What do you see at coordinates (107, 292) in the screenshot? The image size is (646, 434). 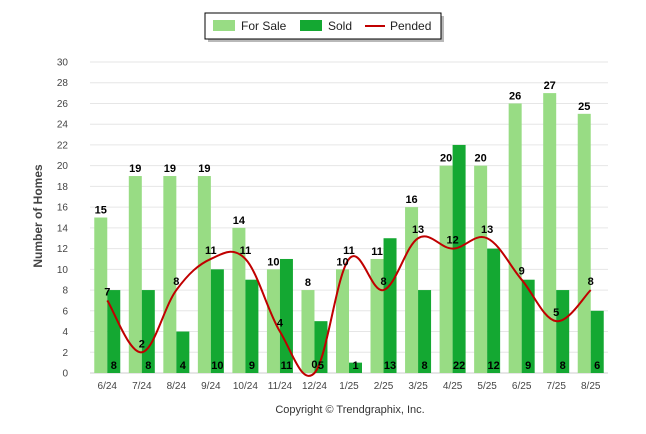 I see `label-pended: 7` at bounding box center [107, 292].